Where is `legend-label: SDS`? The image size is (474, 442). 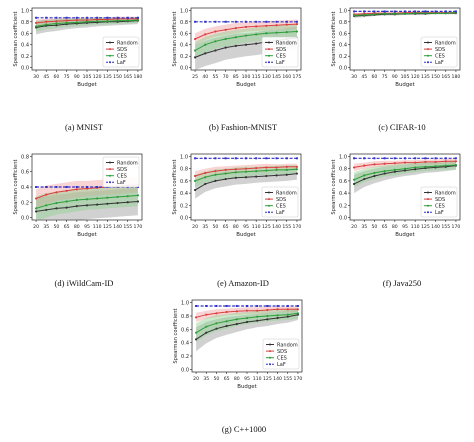
legend-label: SDS is located at coordinates (281, 200).